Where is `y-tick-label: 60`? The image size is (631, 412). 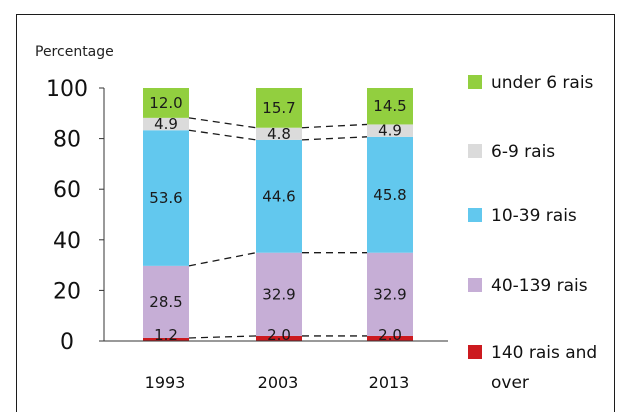
y-tick-label: 60 is located at coordinates (67, 190).